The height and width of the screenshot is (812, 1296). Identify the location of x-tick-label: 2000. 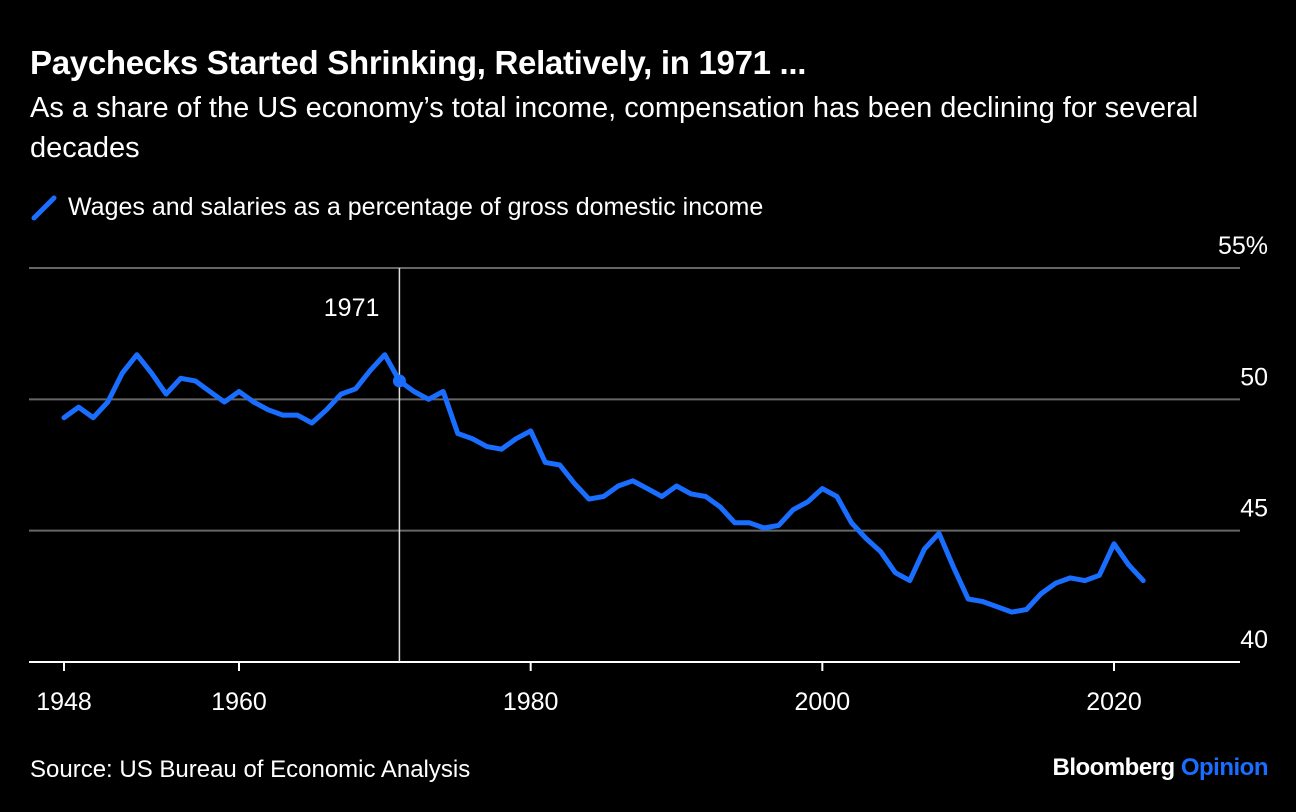
(823, 702).